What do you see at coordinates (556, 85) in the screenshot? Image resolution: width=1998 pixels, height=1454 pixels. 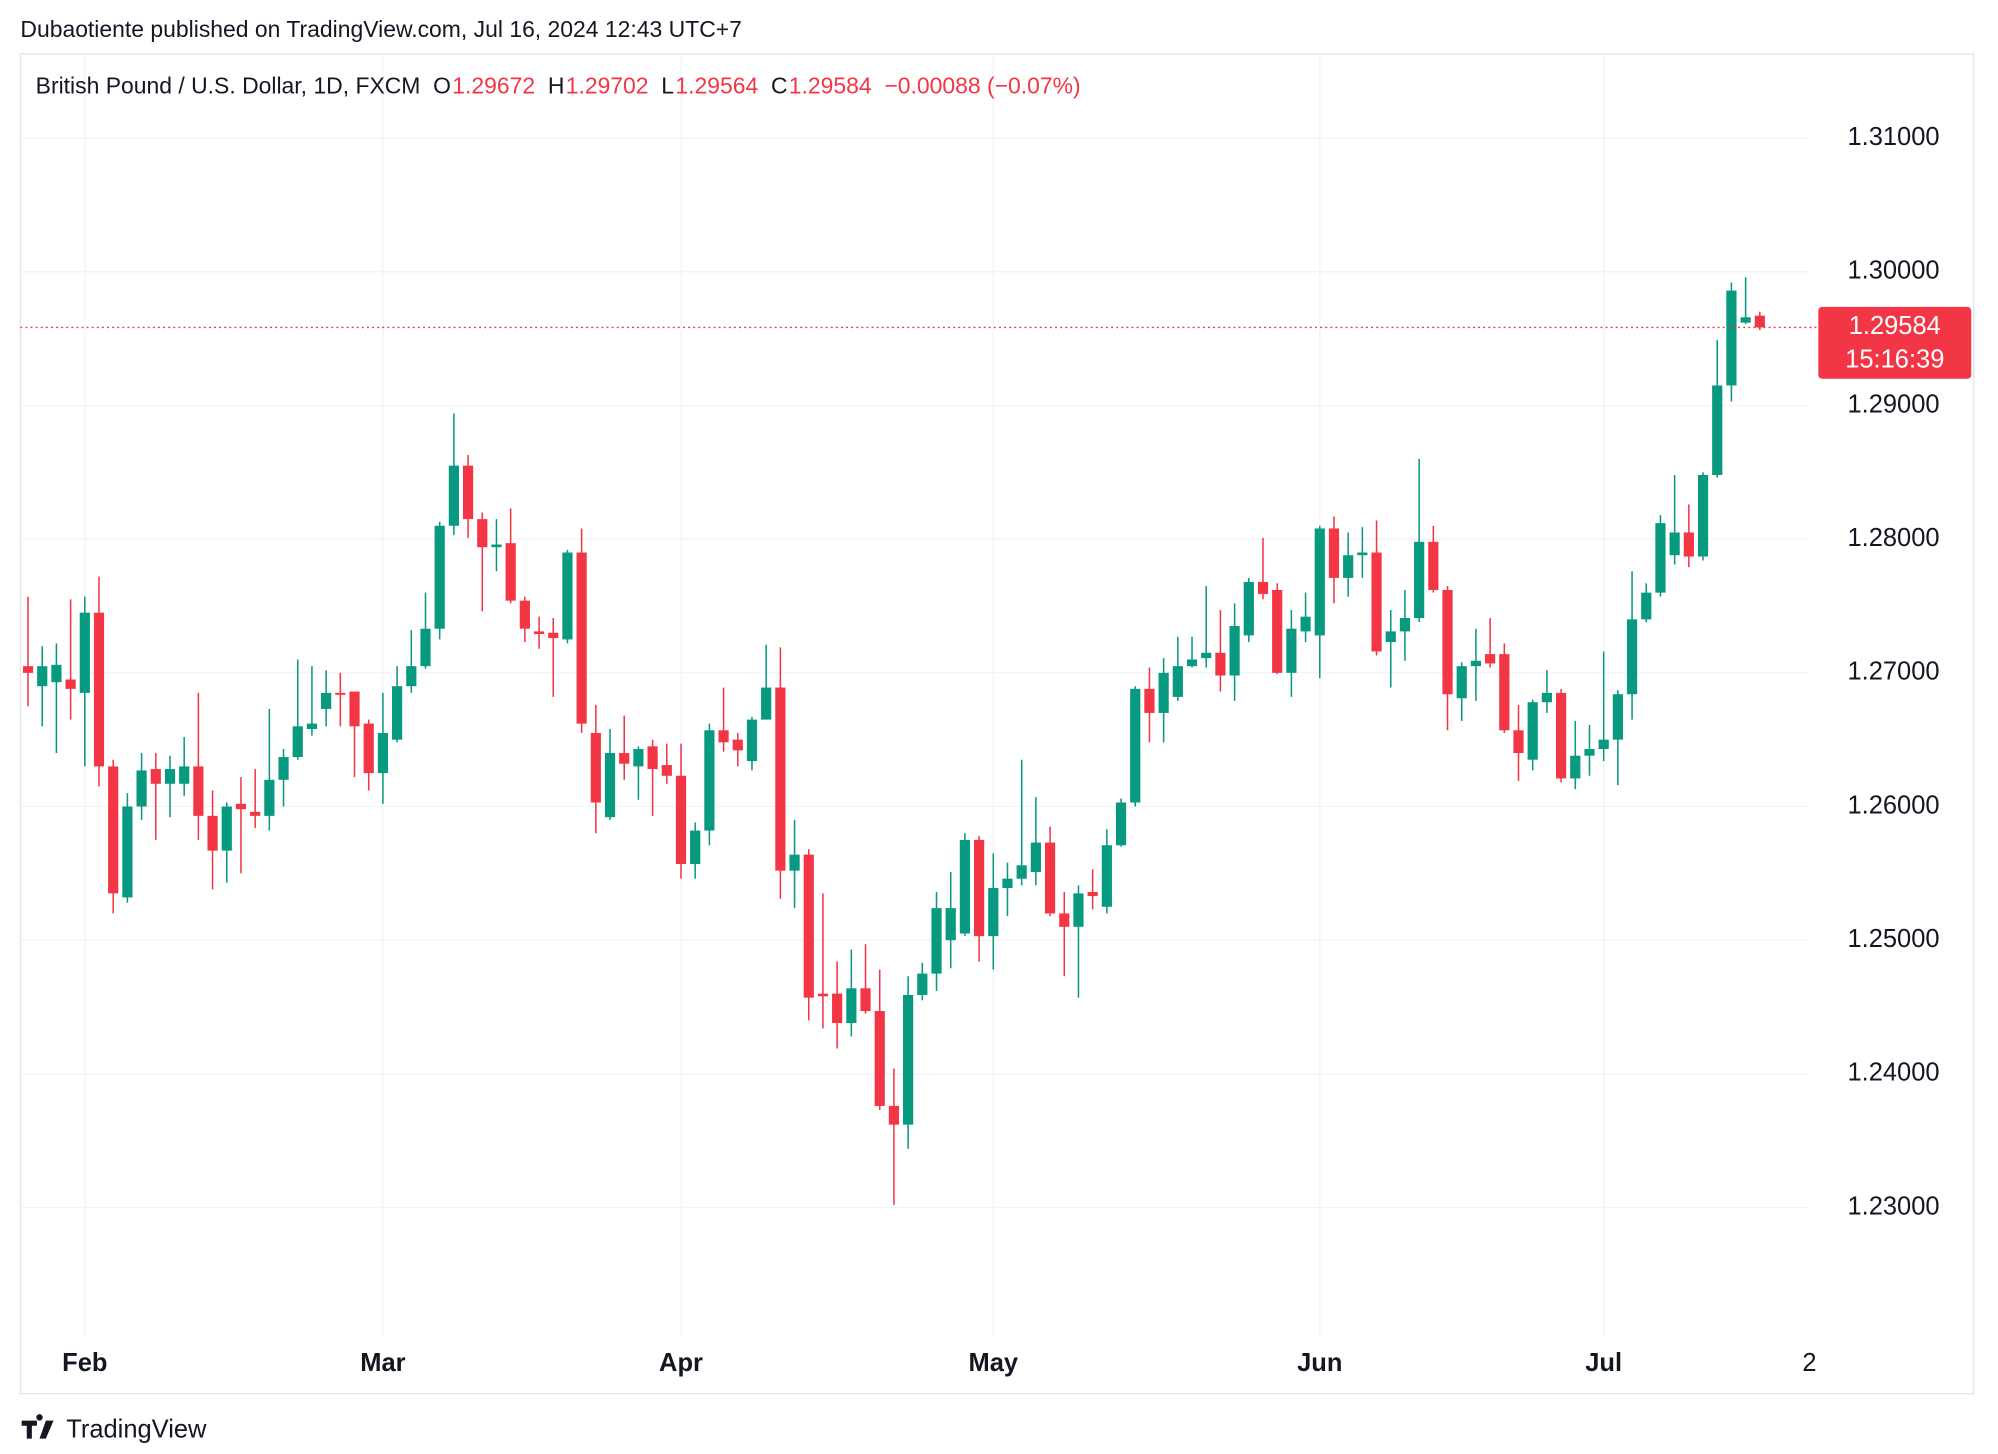 I see `ohlc-label: H` at bounding box center [556, 85].